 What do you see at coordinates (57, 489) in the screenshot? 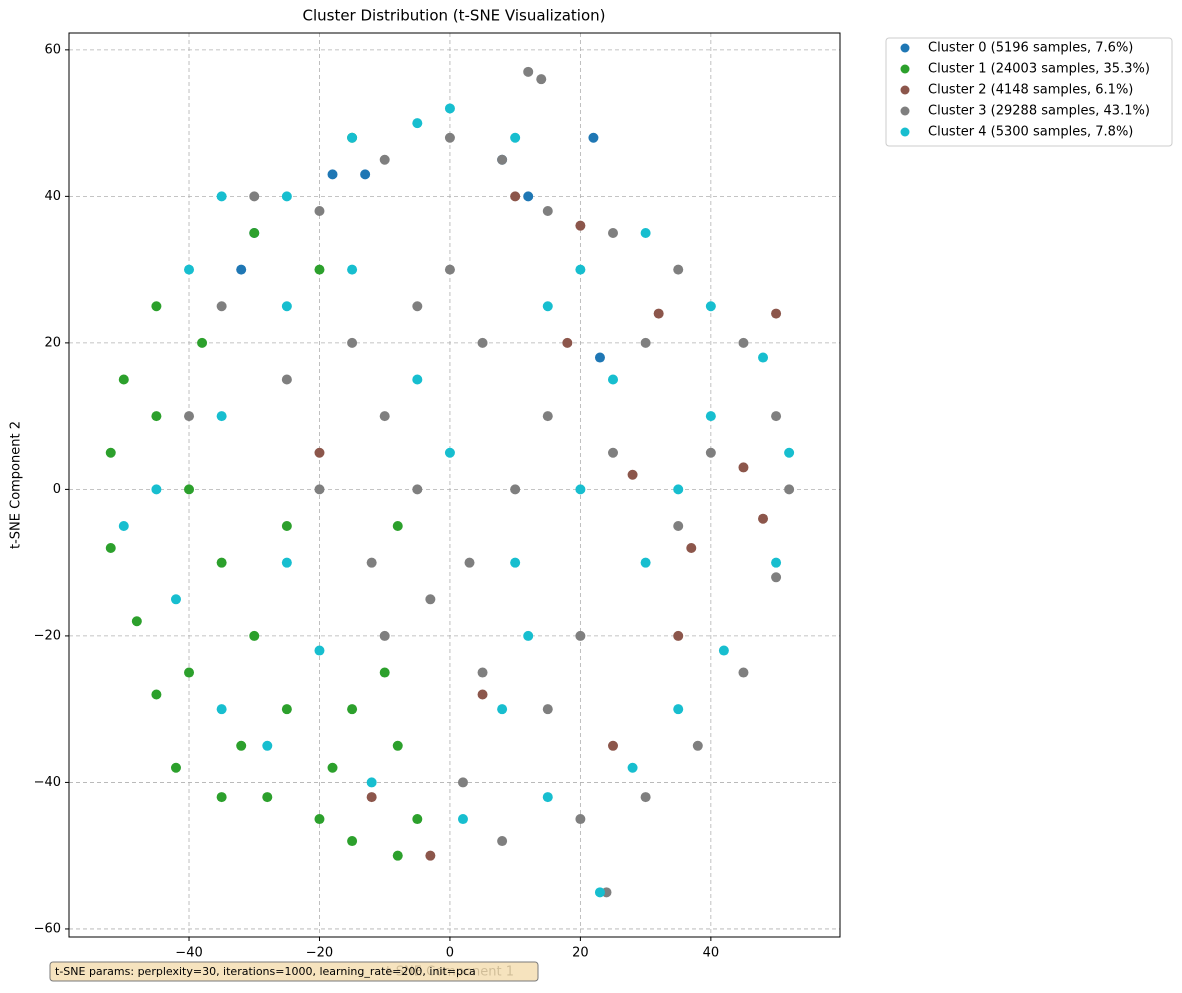
I see `y-tick-label: 0` at bounding box center [57, 489].